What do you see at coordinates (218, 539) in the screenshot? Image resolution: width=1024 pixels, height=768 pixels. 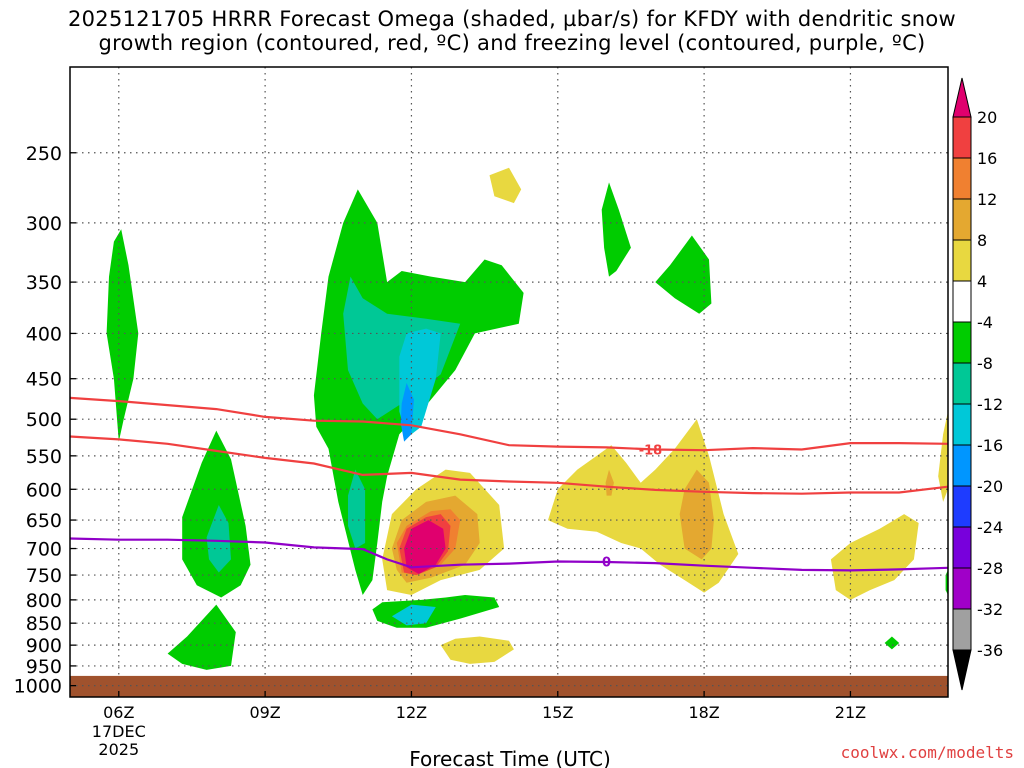 I see `omega-region-teal-low-left` at bounding box center [218, 539].